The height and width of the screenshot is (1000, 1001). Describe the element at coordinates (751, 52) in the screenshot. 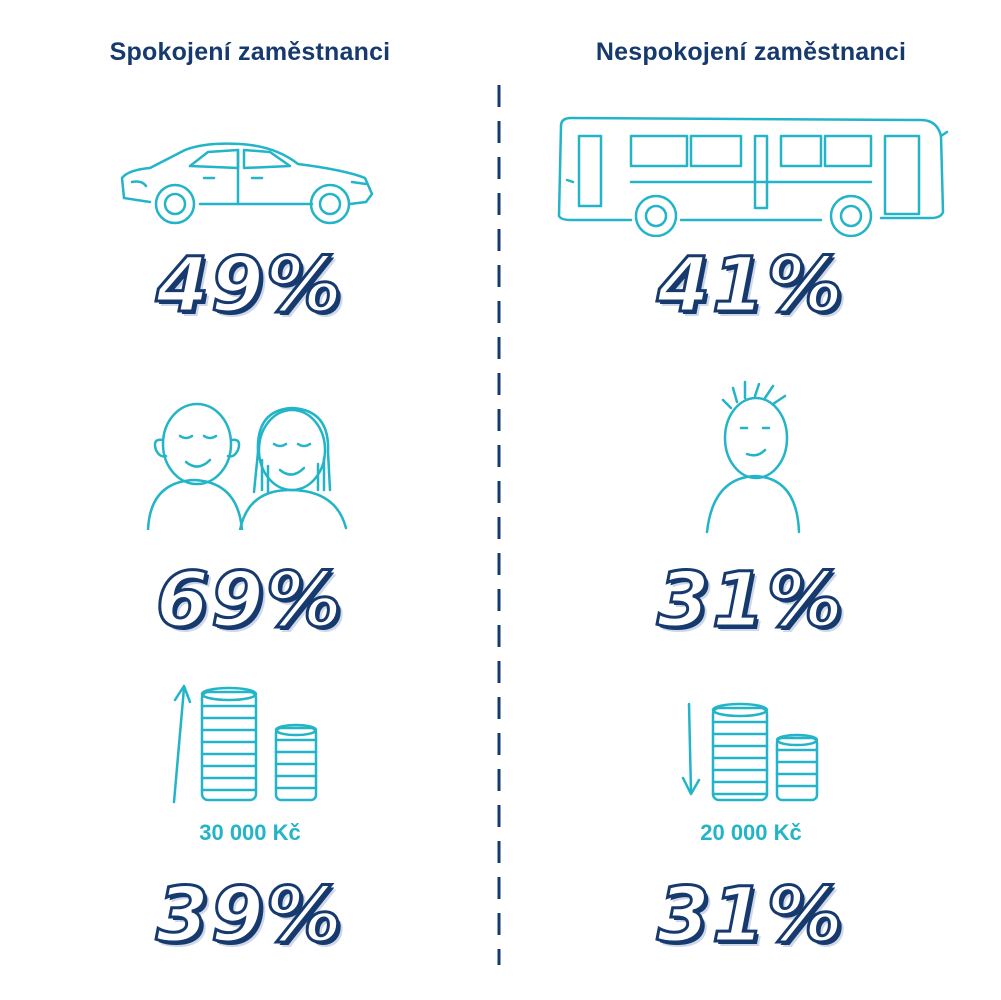

I see `dissatisfied-heading: Nespokojení zaměstnanci` at that location.